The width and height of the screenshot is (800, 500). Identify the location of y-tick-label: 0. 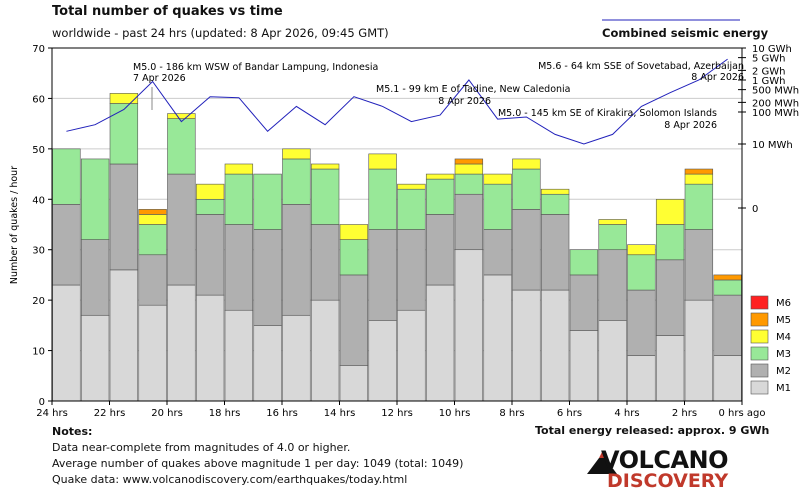
(42, 402).